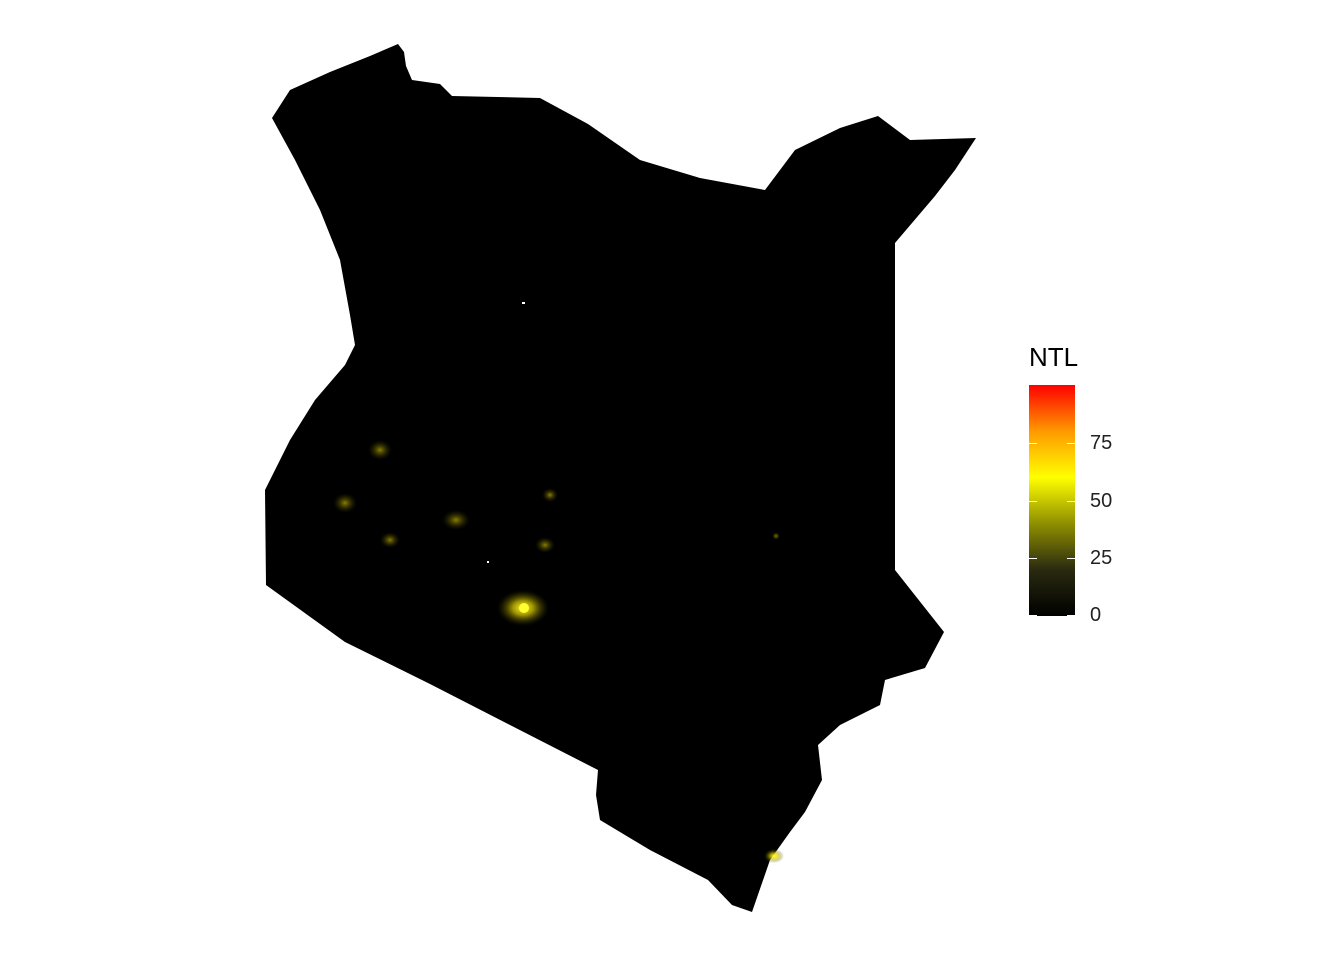 The image size is (1344, 960). Describe the element at coordinates (1101, 443) in the screenshot. I see `legend-tick-label: 75` at that location.